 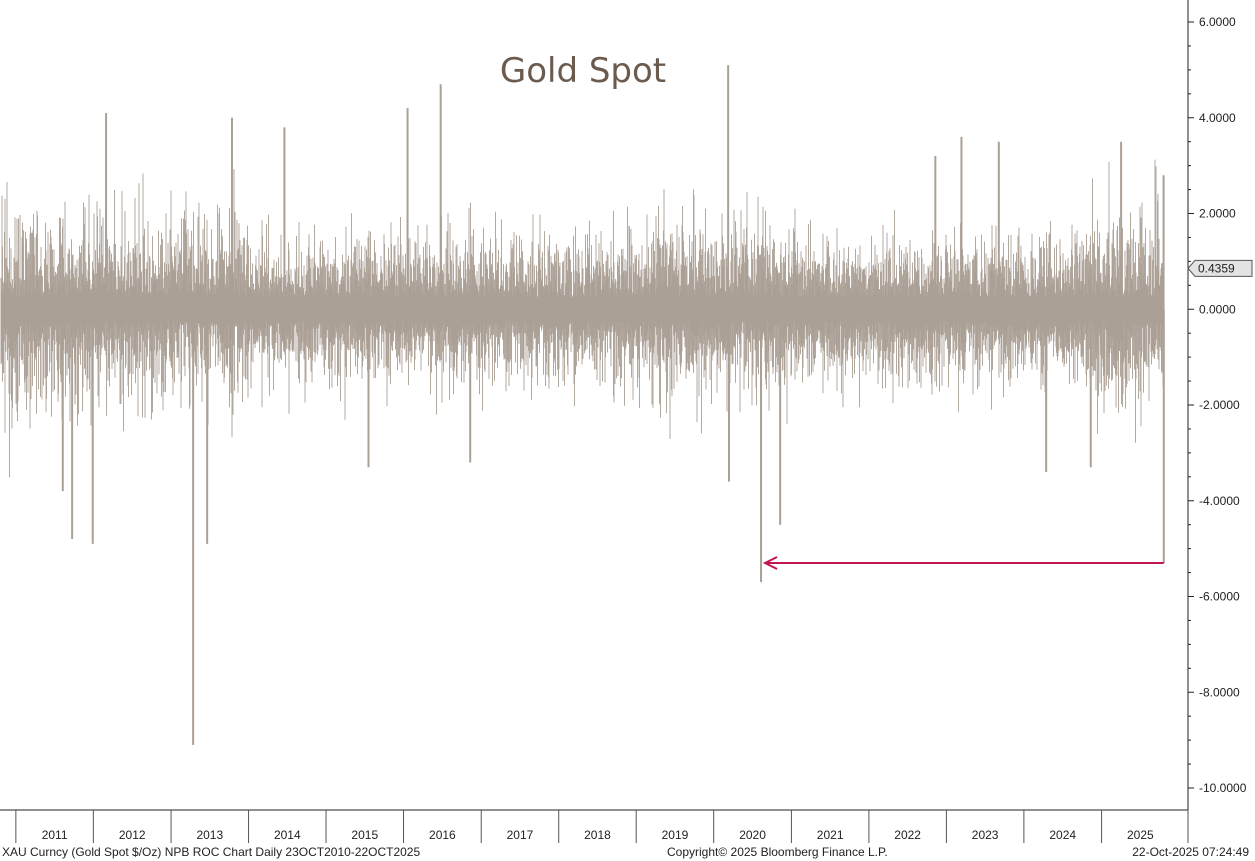 I want to click on y-tick-label: 6.0000, so click(x=1217, y=22).